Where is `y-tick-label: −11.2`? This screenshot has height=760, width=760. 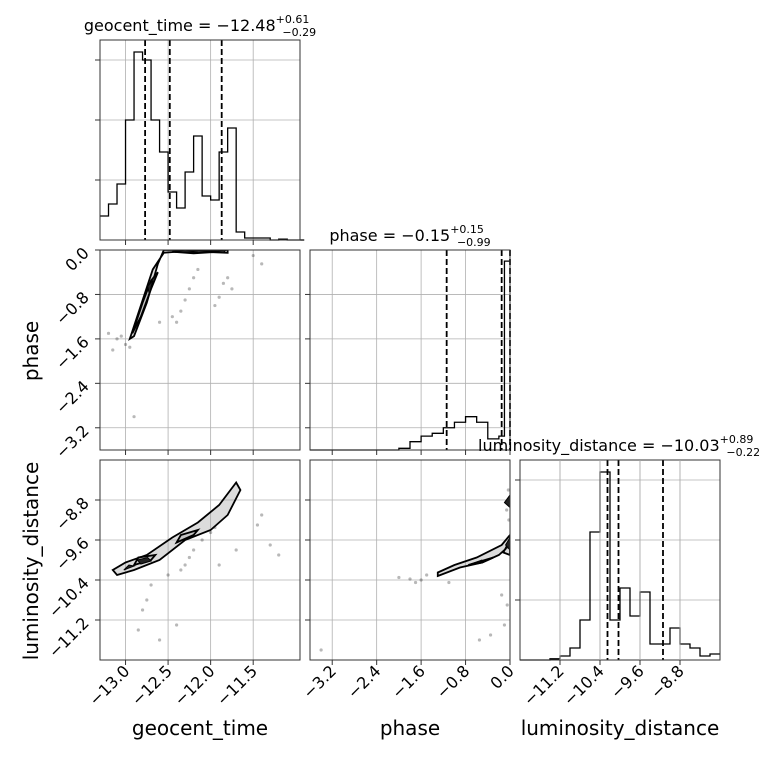
y-tick-label: −11.2 is located at coordinates (69, 637).